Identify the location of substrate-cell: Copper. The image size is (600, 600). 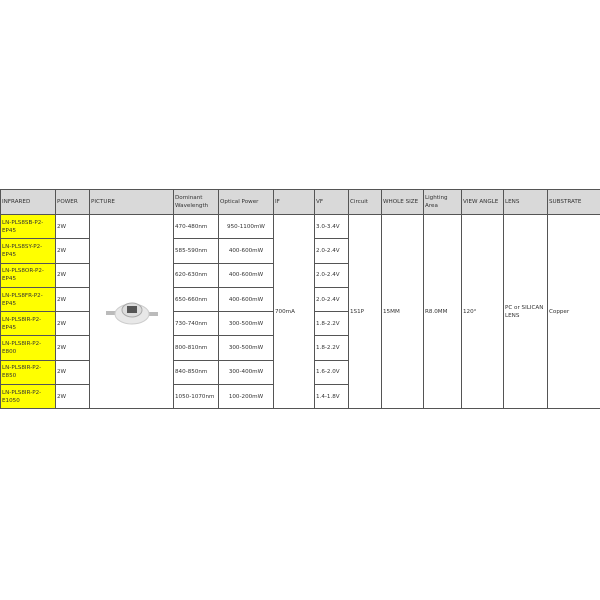
(573, 311).